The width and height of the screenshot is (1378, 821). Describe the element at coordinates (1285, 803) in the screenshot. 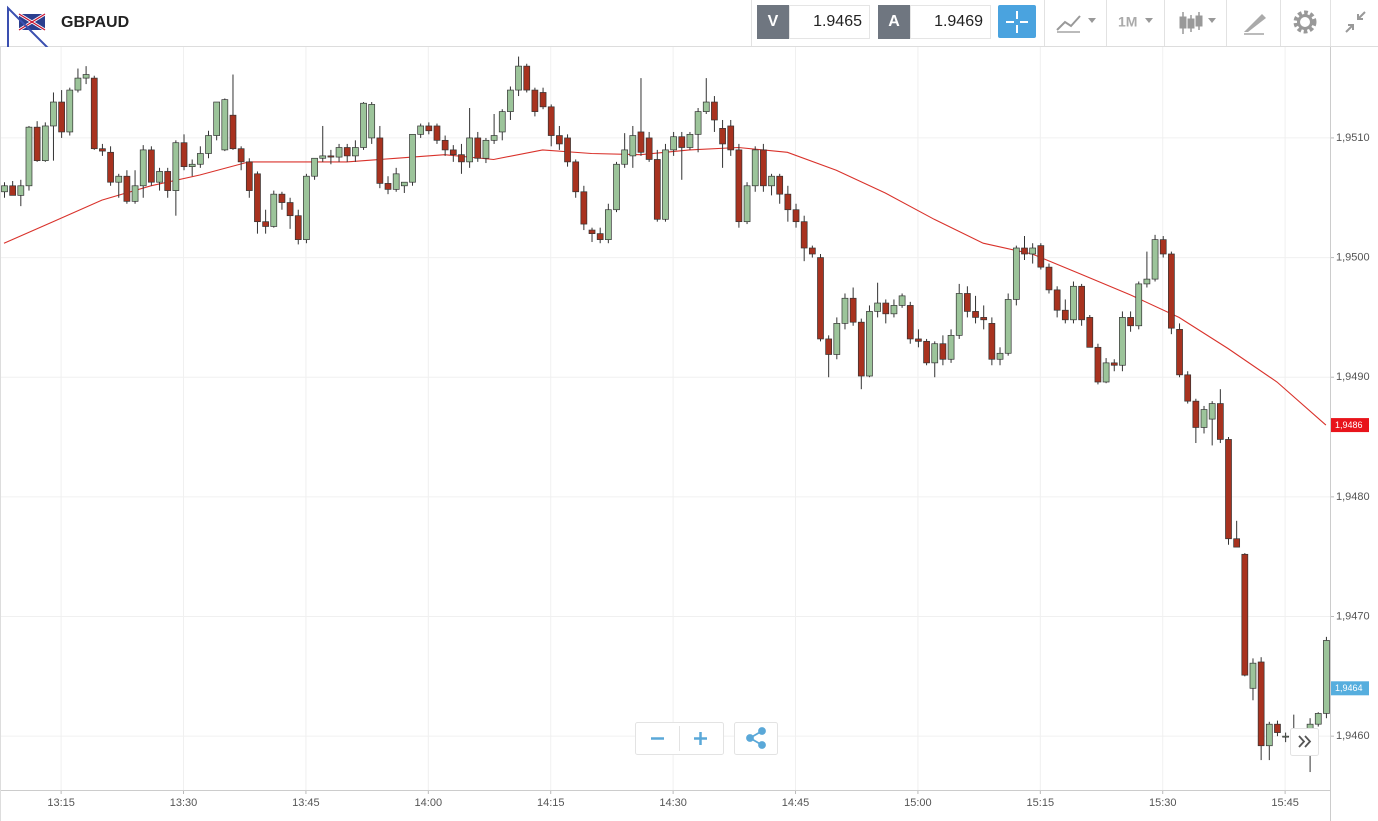

I see `x-tick-label: 15:45` at that location.